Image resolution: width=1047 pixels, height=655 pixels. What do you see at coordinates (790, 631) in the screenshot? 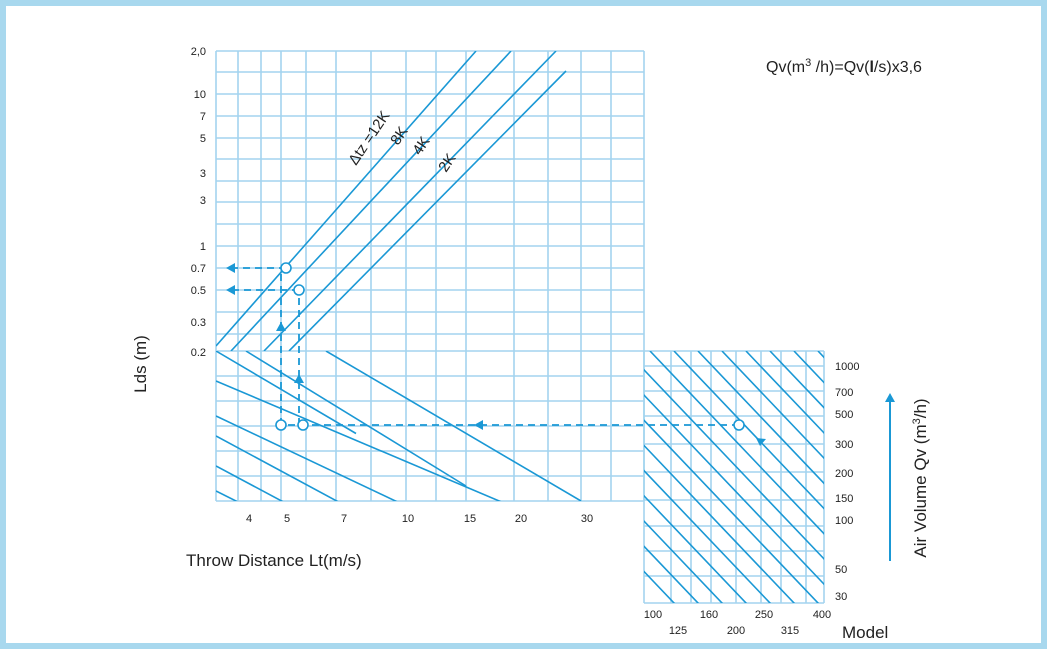
I see `model-tick-label: 315` at bounding box center [790, 631].